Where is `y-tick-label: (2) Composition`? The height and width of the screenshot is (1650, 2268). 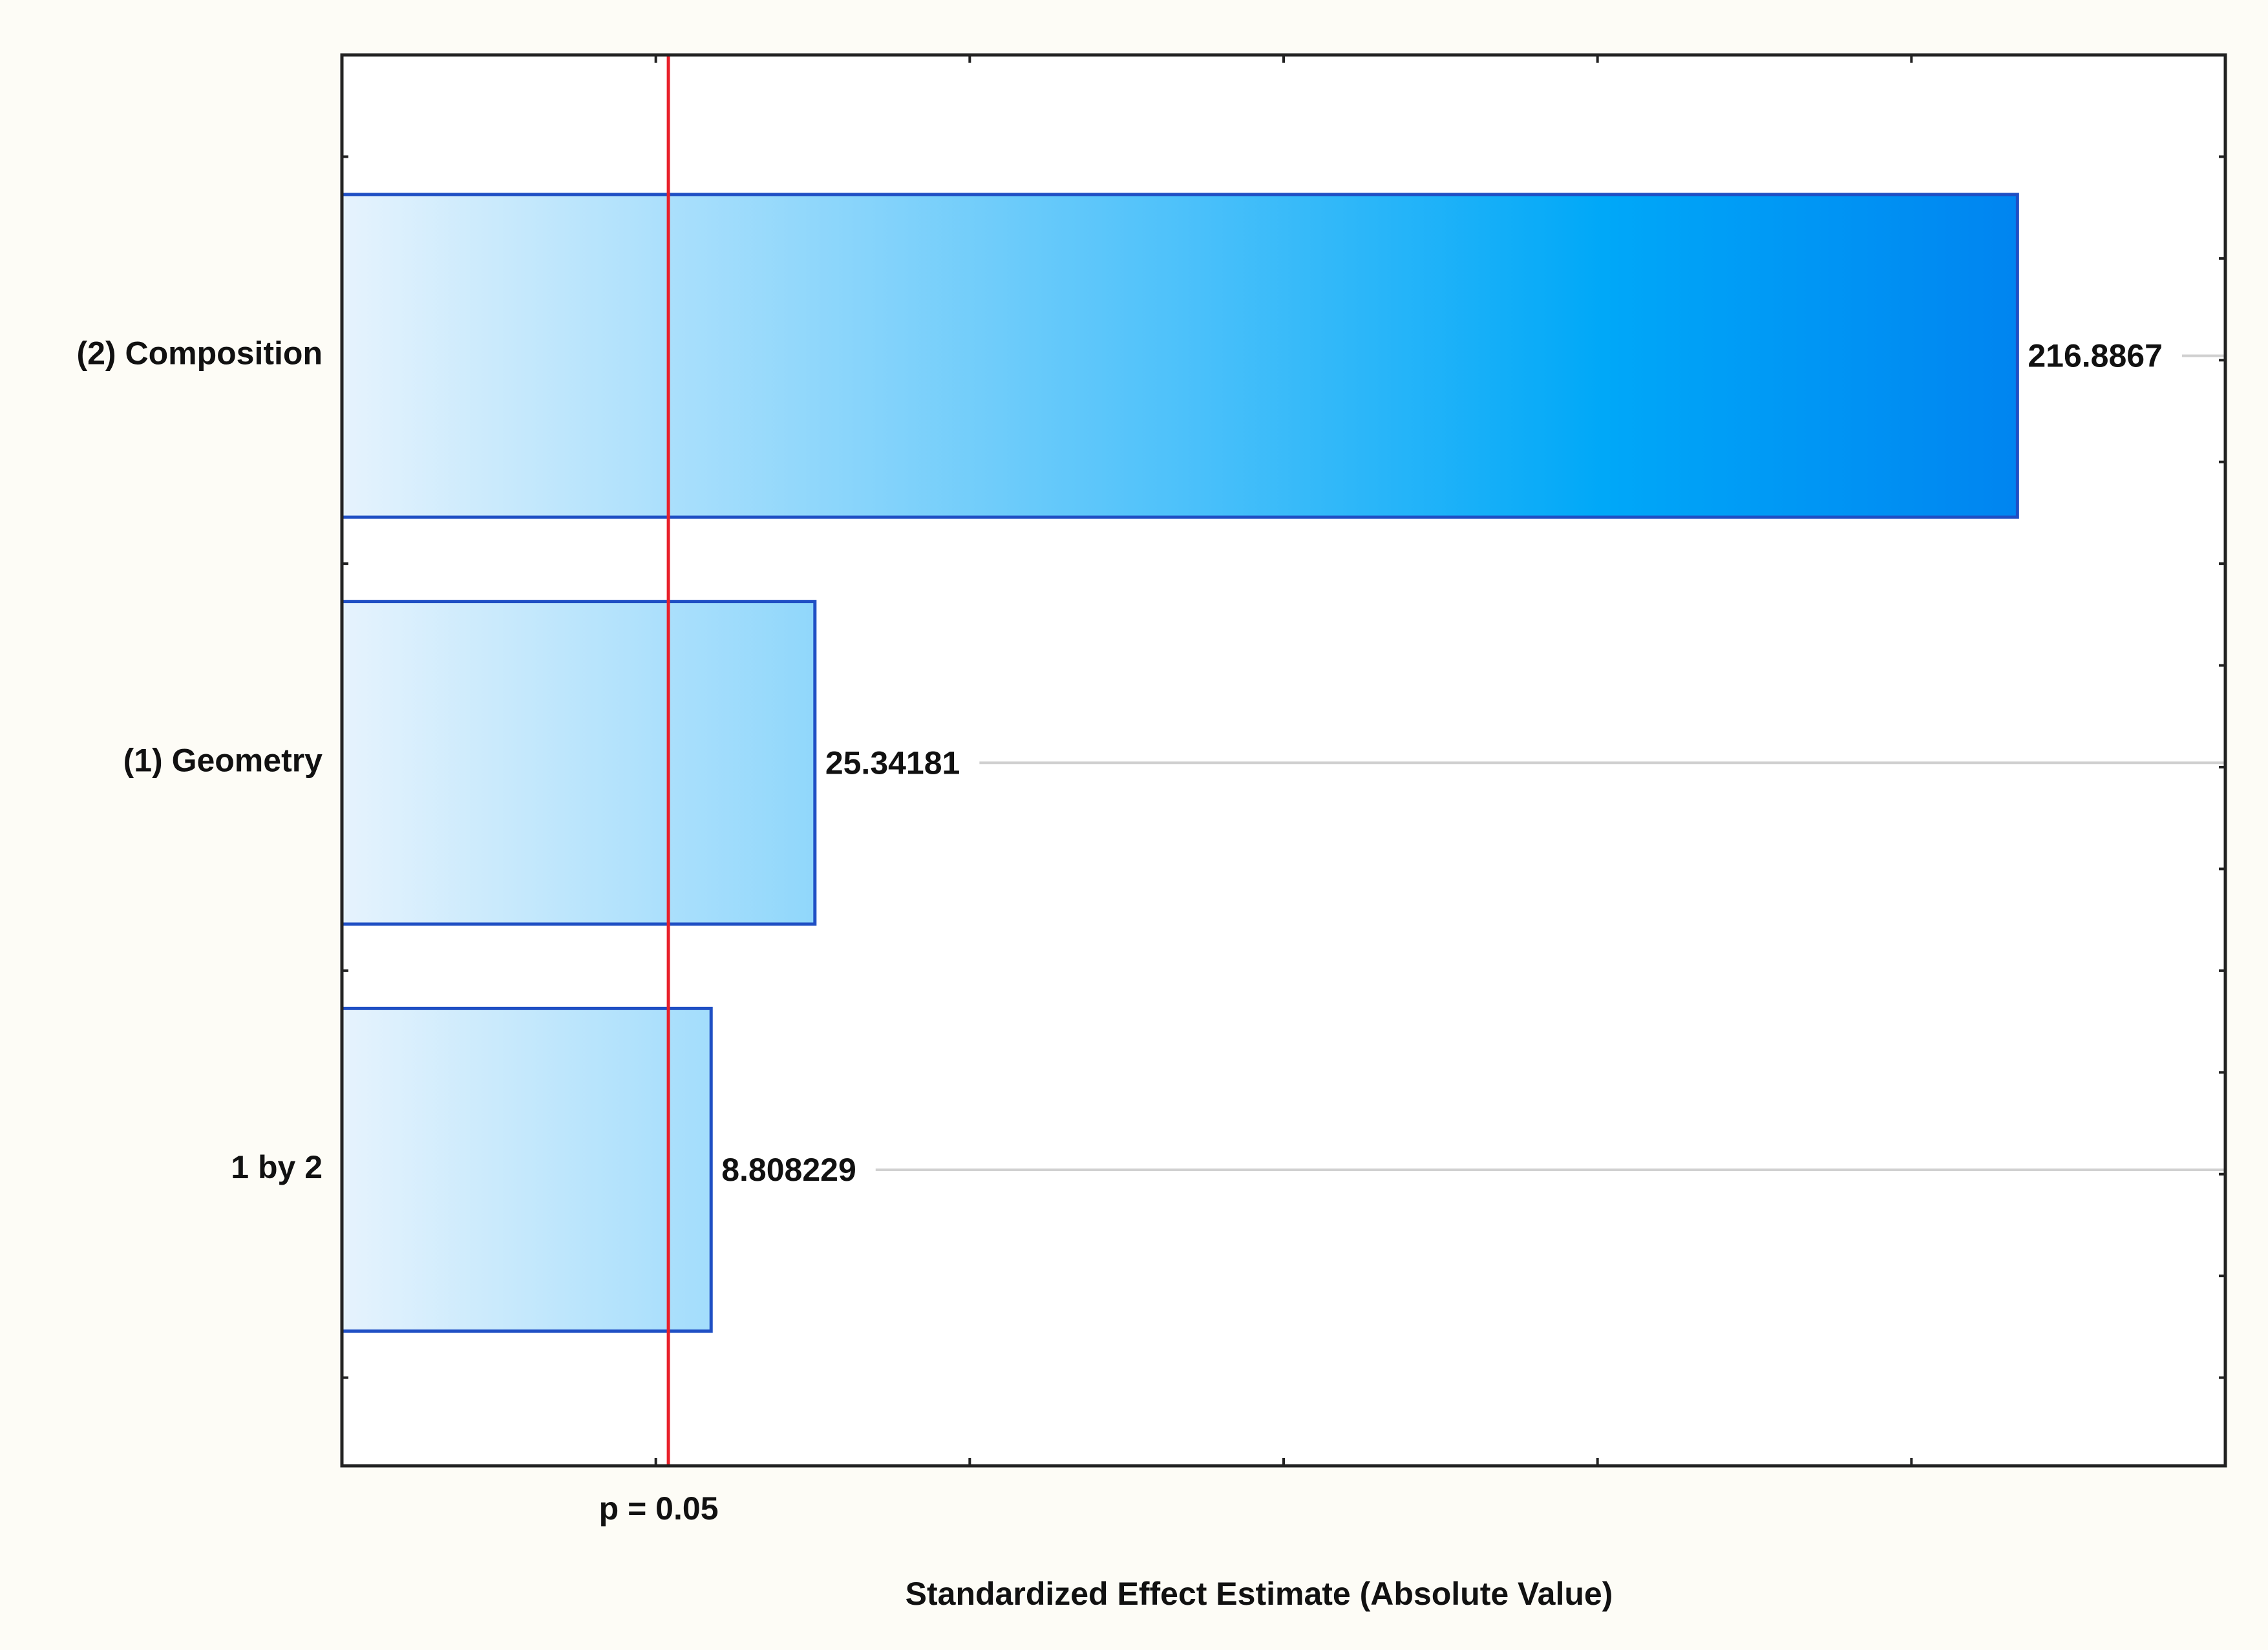 y-tick-label: (2) Composition is located at coordinates (199, 354).